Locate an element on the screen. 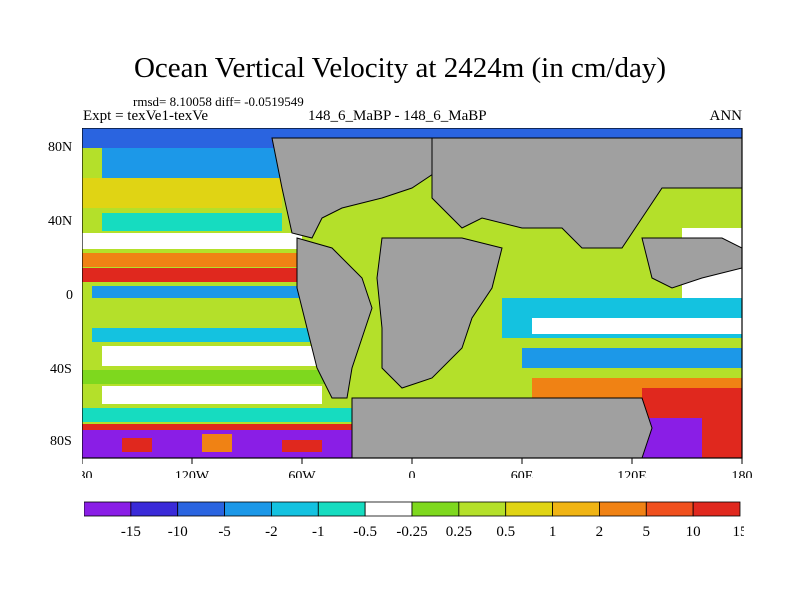 This screenshot has width=800, height=600. colorbar-label: -0.25 is located at coordinates (411, 532).